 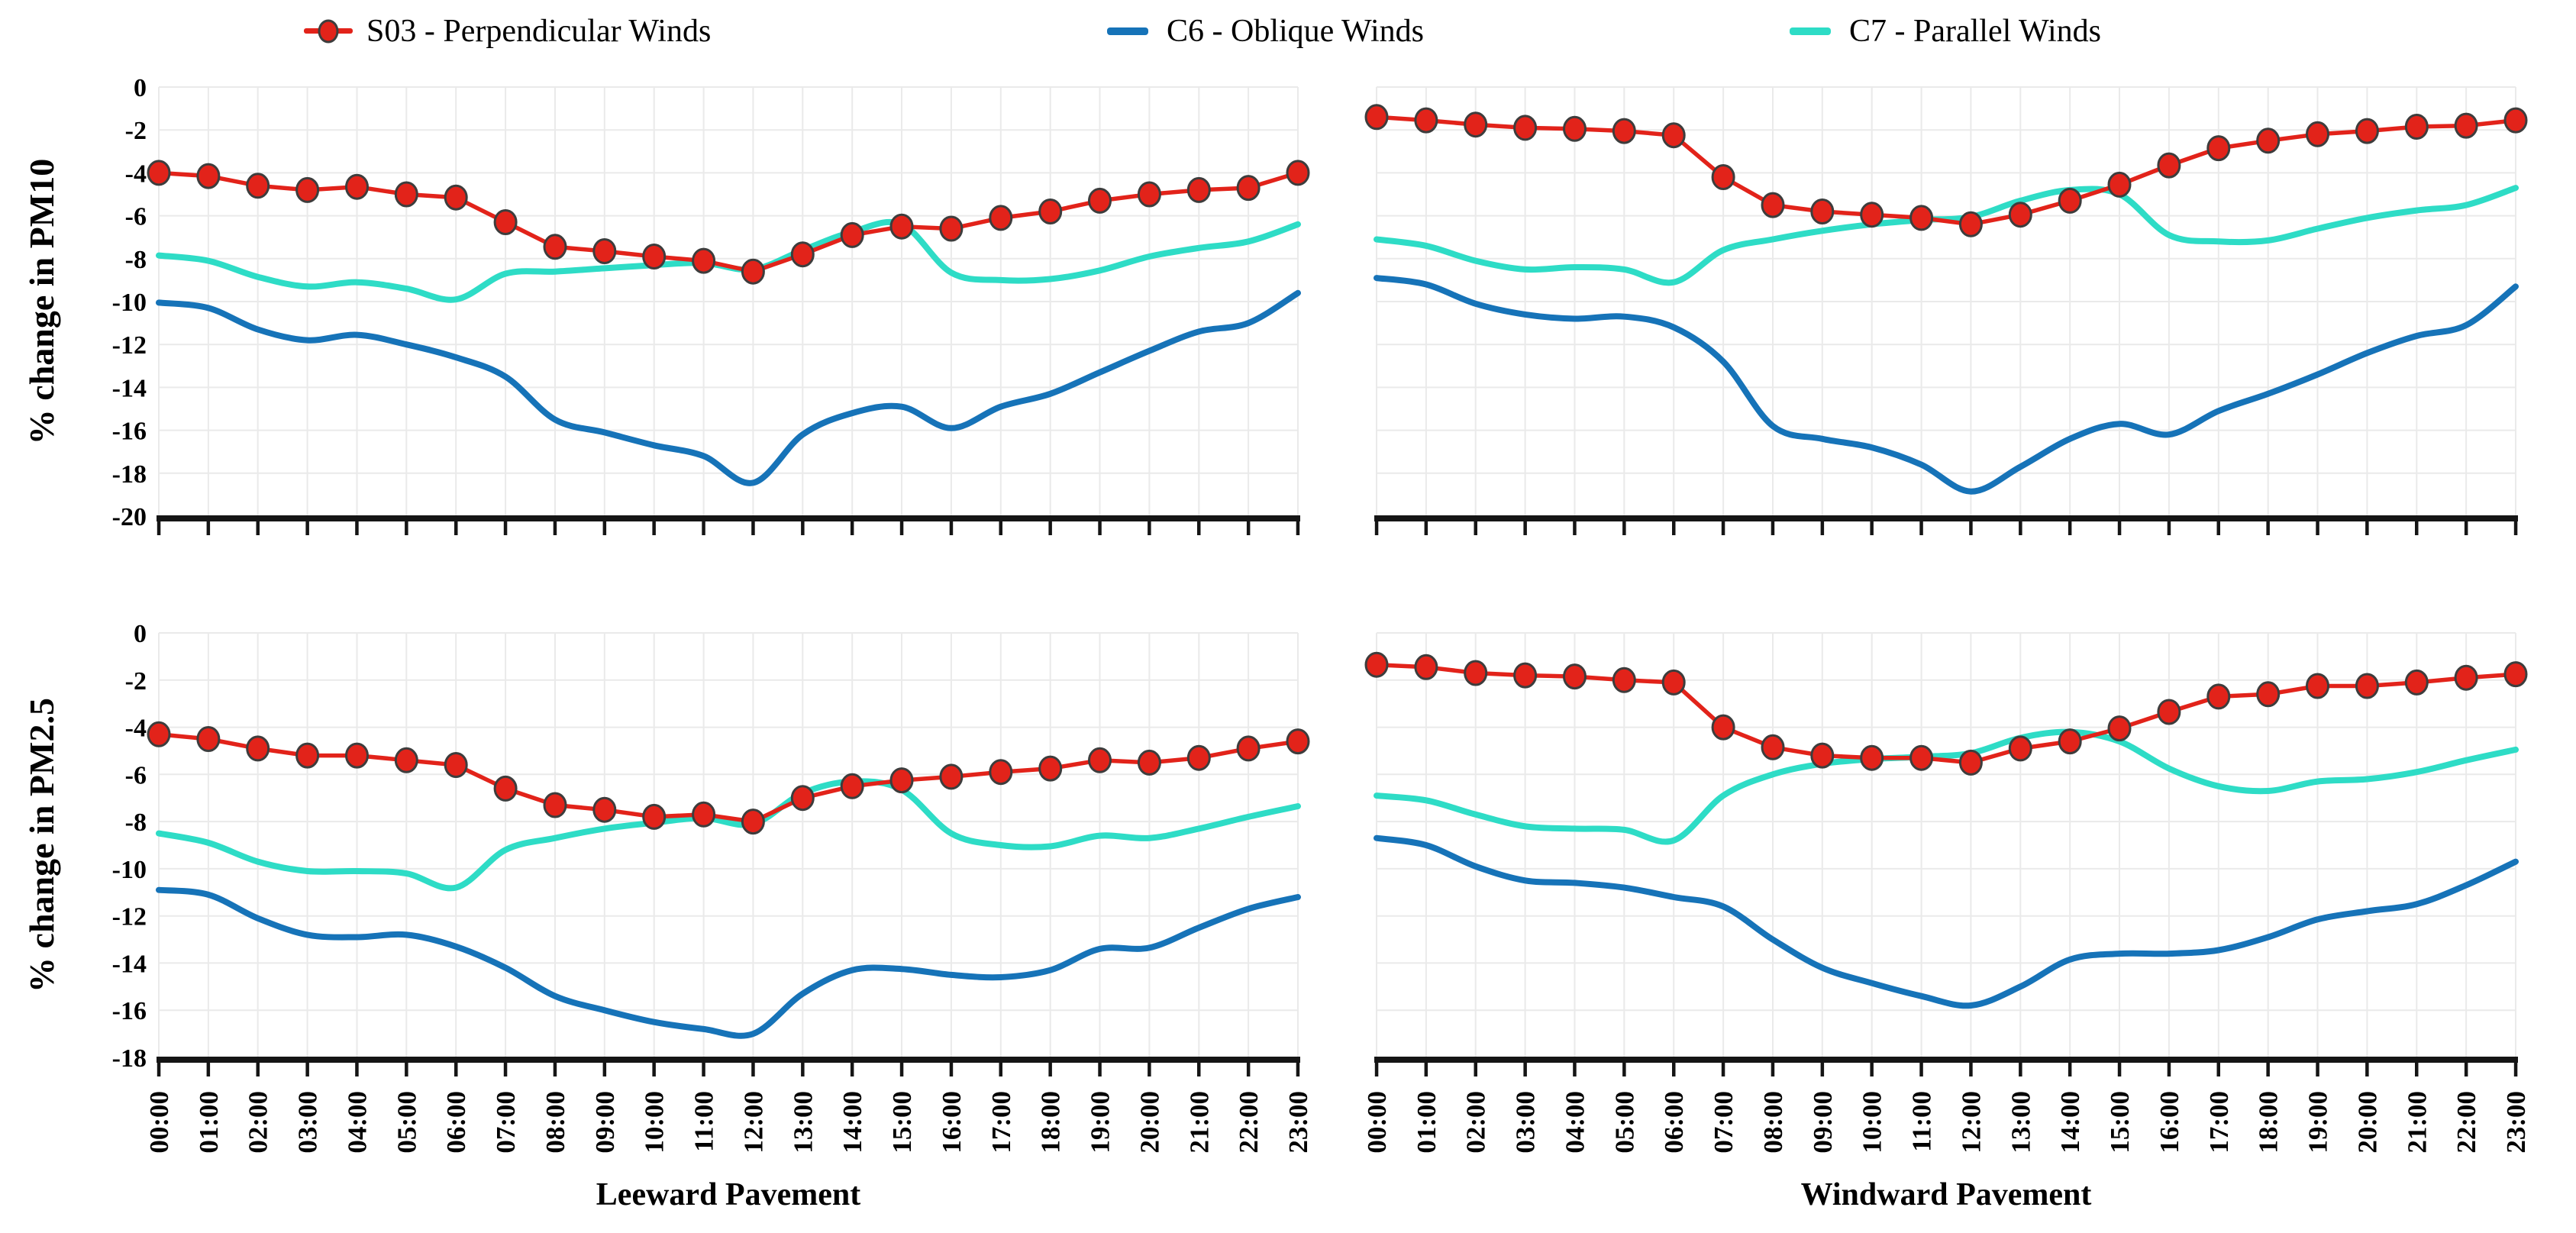 I want to click on x-tick-label: 18:00, so click(x=1051, y=1122).